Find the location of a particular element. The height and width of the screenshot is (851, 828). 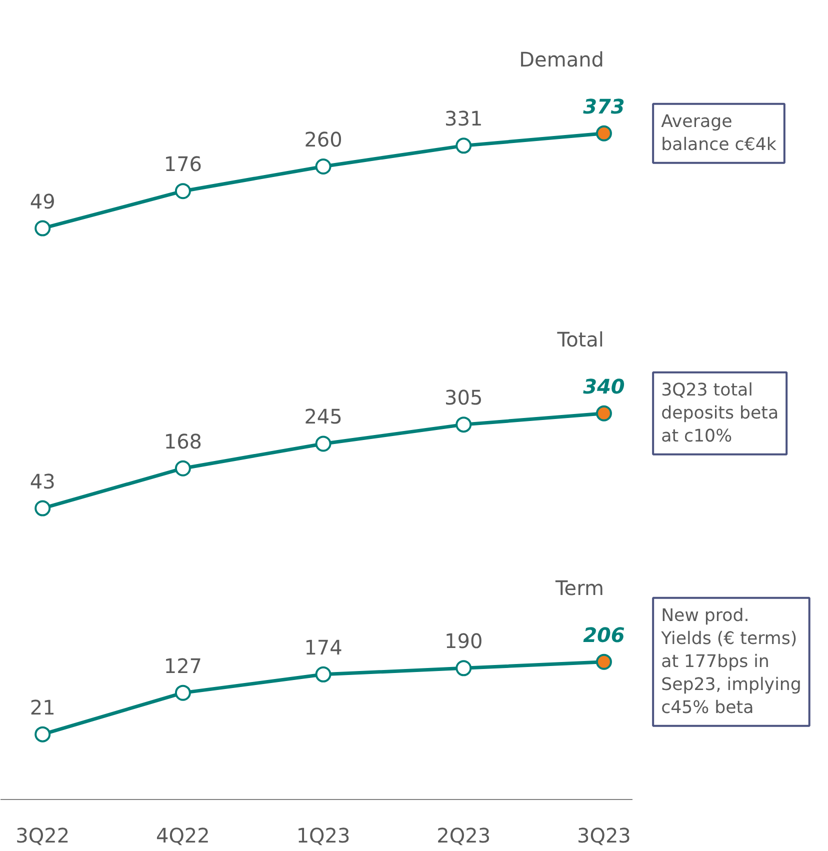

data-label: 190 is located at coordinates (463, 641).